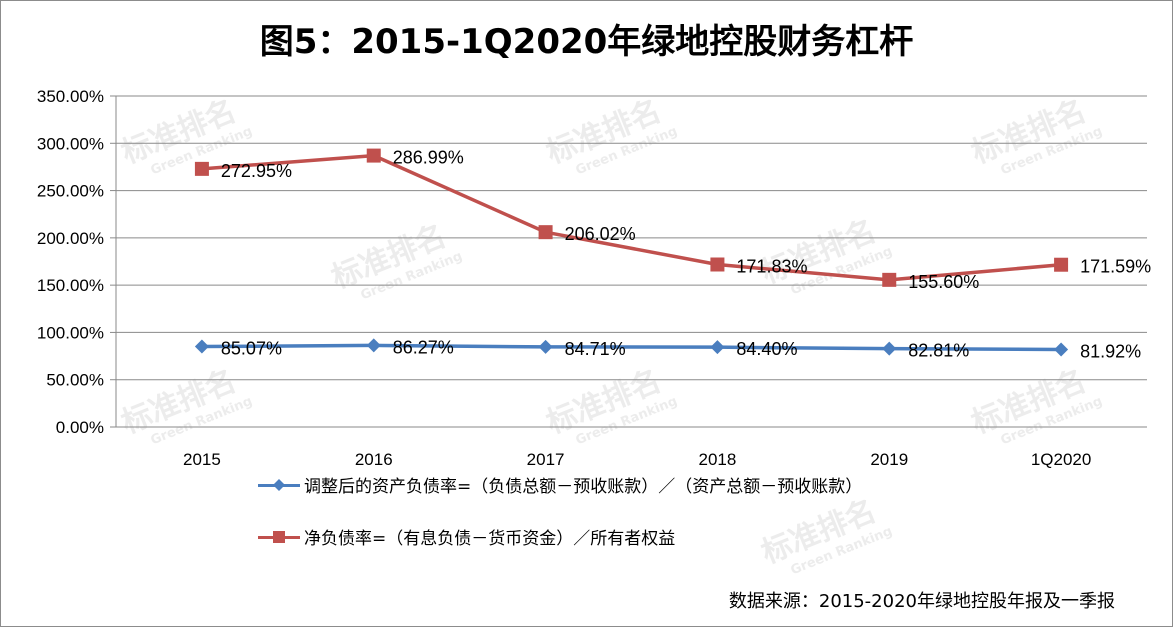  What do you see at coordinates (938, 351) in the screenshot?
I see `data-label: 82.81%` at bounding box center [938, 351].